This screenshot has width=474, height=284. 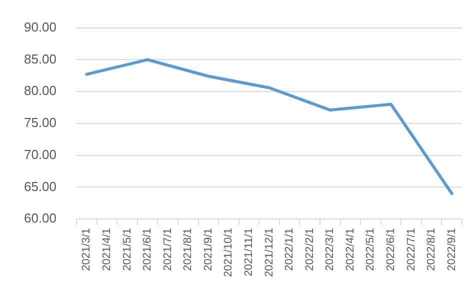 What do you see at coordinates (228, 252) in the screenshot?
I see `x-tick-label: 2021/10/1` at bounding box center [228, 252].